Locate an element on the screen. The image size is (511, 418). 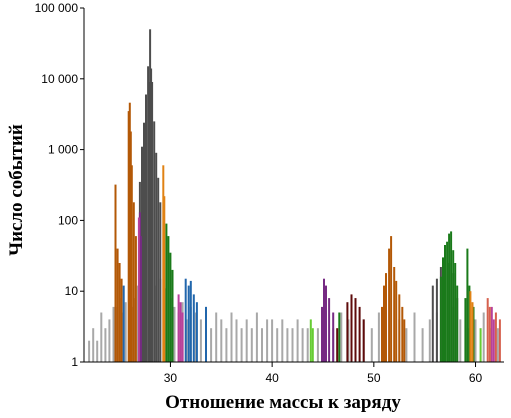
x-tick-label: 30 is located at coordinates (171, 378).